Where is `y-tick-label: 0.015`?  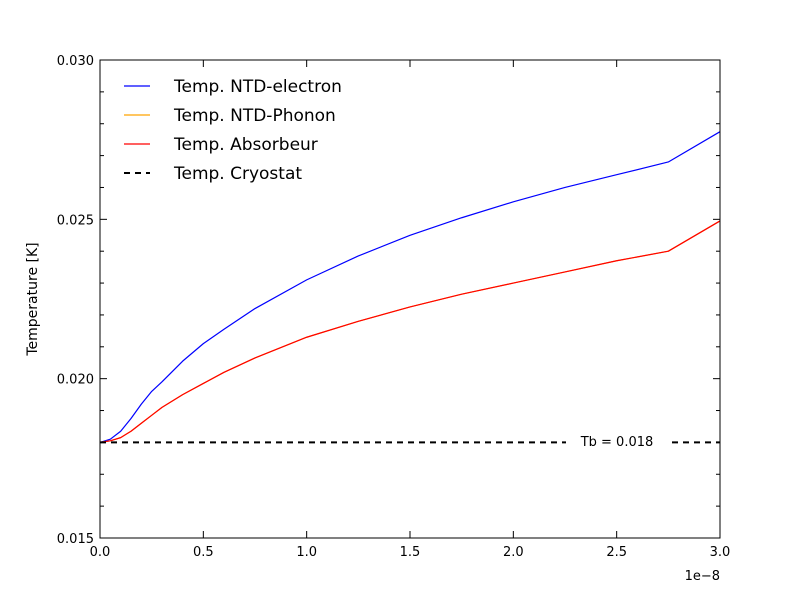
y-tick-label: 0.015 is located at coordinates (75, 539).